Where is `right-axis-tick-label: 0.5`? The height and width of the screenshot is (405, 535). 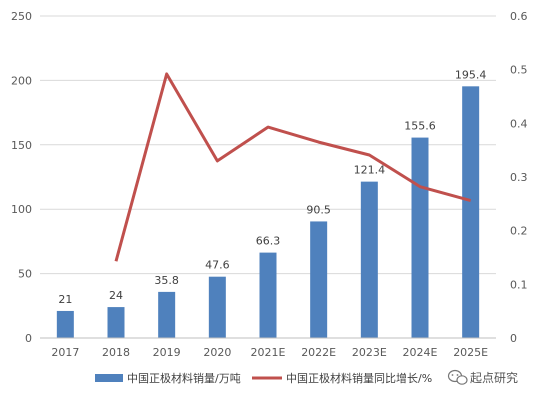
right-axis-tick-label: 0.5 is located at coordinates (519, 70).